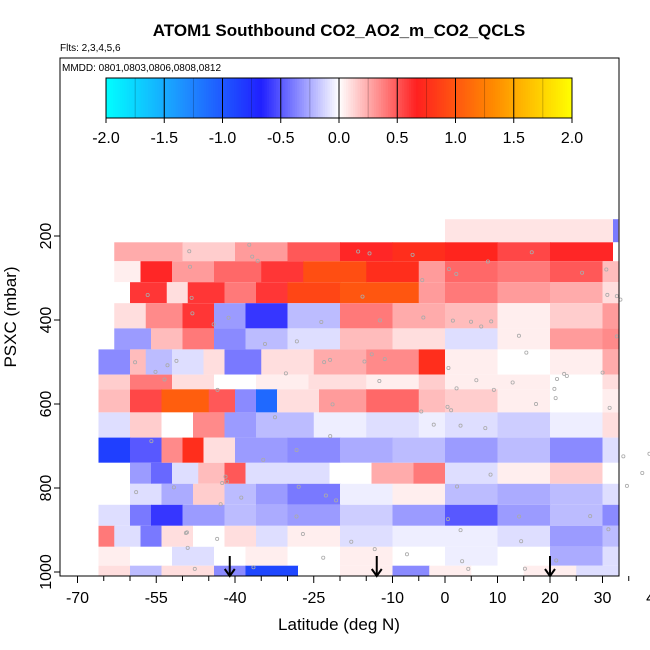  I want to click on colorbar-tick-label: 0.5, so click(397, 138).